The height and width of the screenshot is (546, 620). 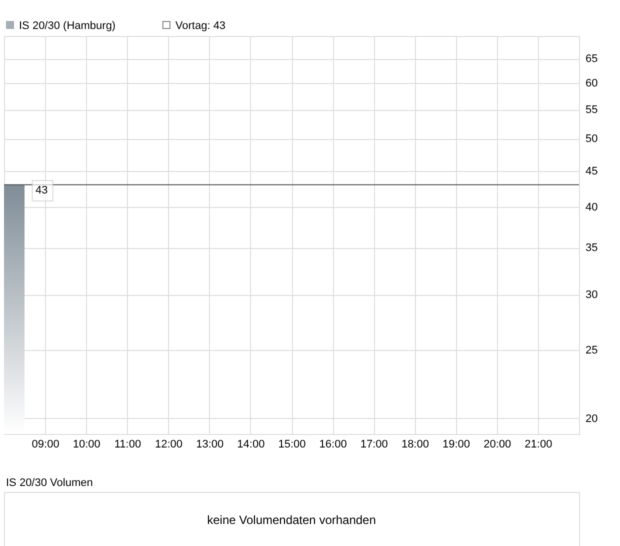 I want to click on legend-label: Vortag: 43, so click(x=200, y=26).